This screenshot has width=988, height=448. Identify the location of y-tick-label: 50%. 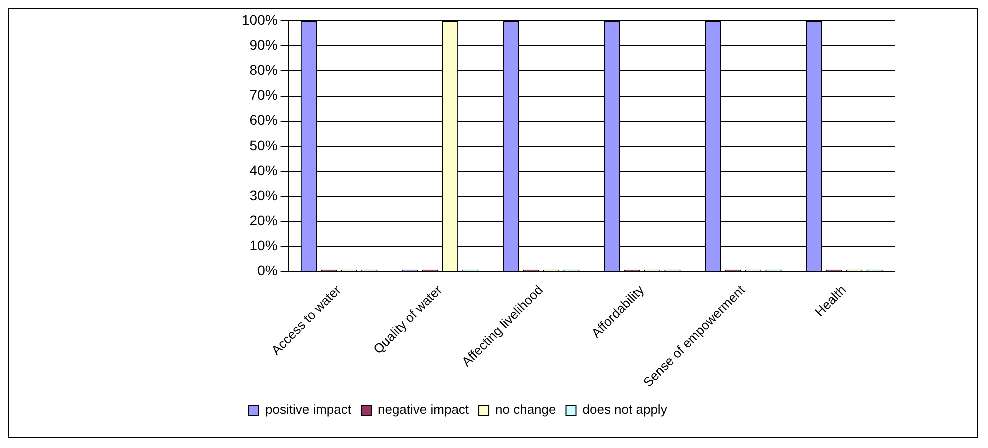
(264, 145).